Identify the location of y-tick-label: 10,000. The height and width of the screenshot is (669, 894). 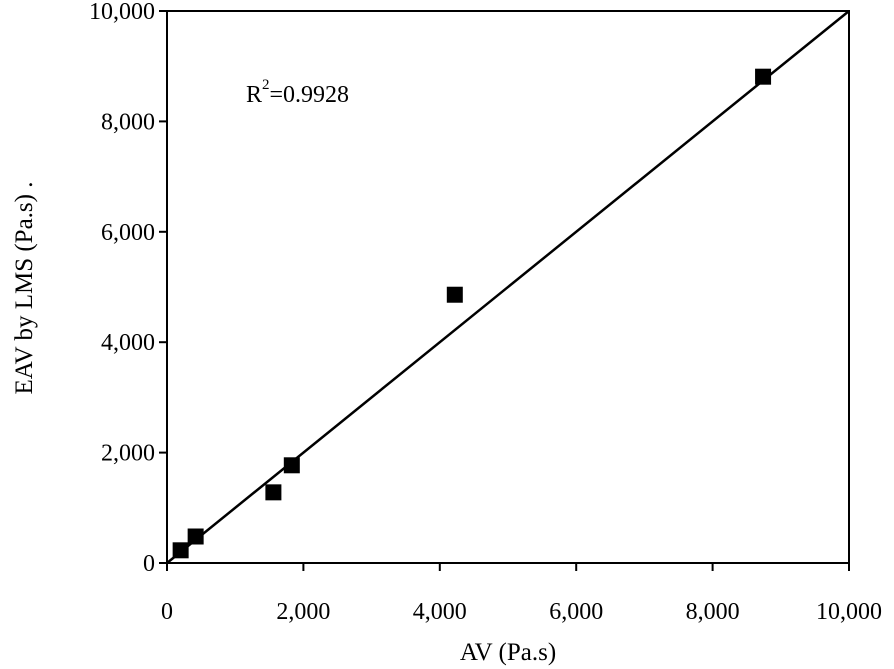
(122, 12).